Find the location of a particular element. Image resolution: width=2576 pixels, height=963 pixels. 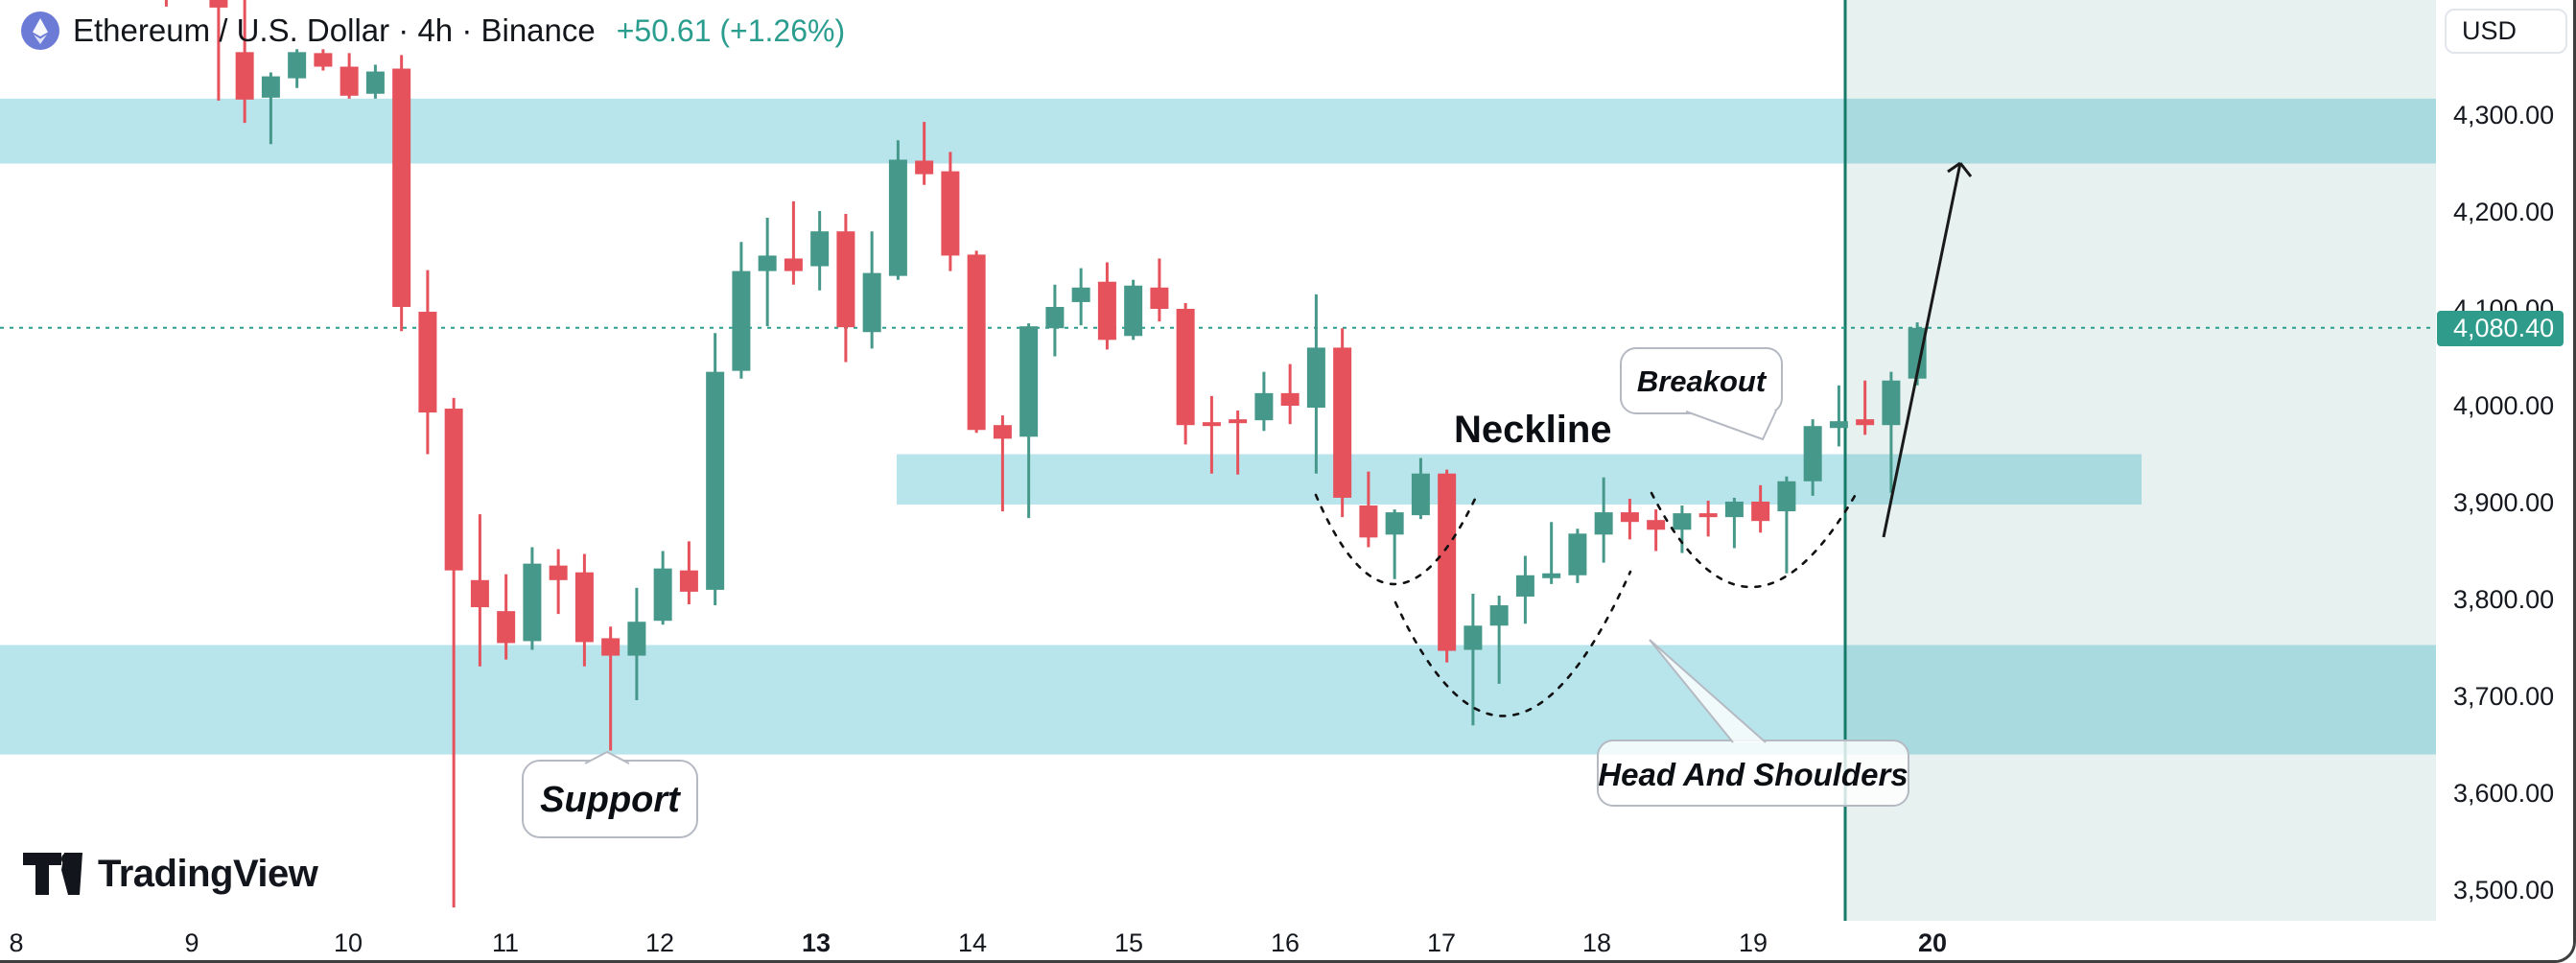

support-zone is located at coordinates (1218, 700).